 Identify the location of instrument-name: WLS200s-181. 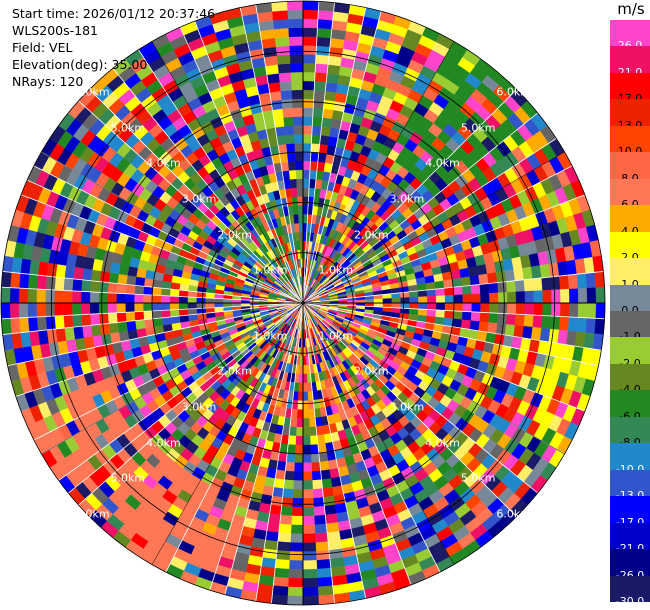
(55, 30).